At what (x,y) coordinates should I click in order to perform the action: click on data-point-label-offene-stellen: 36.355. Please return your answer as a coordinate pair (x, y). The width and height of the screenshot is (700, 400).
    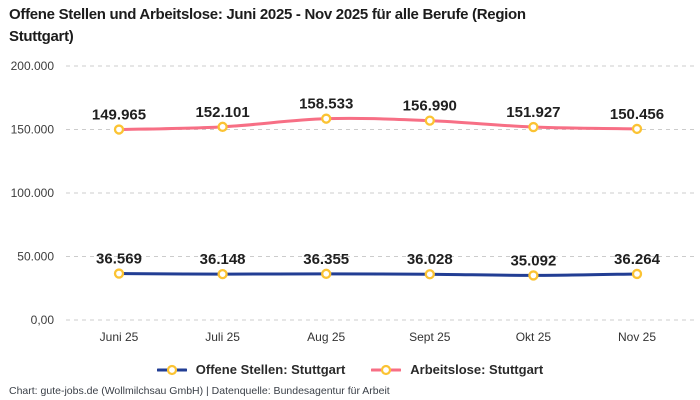
    Looking at the image, I should click on (326, 259).